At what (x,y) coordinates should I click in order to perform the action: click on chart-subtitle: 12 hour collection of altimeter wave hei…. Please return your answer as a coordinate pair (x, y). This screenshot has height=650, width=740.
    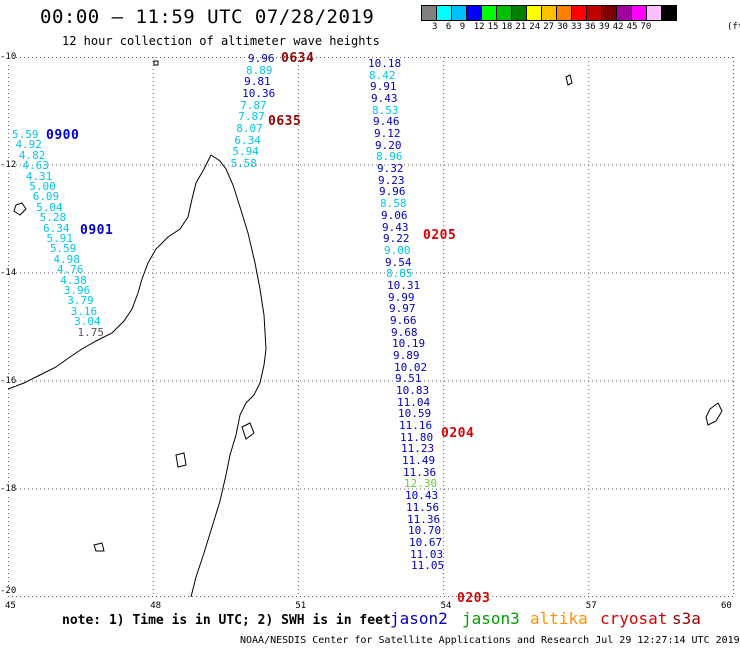
    Looking at the image, I should click on (221, 41).